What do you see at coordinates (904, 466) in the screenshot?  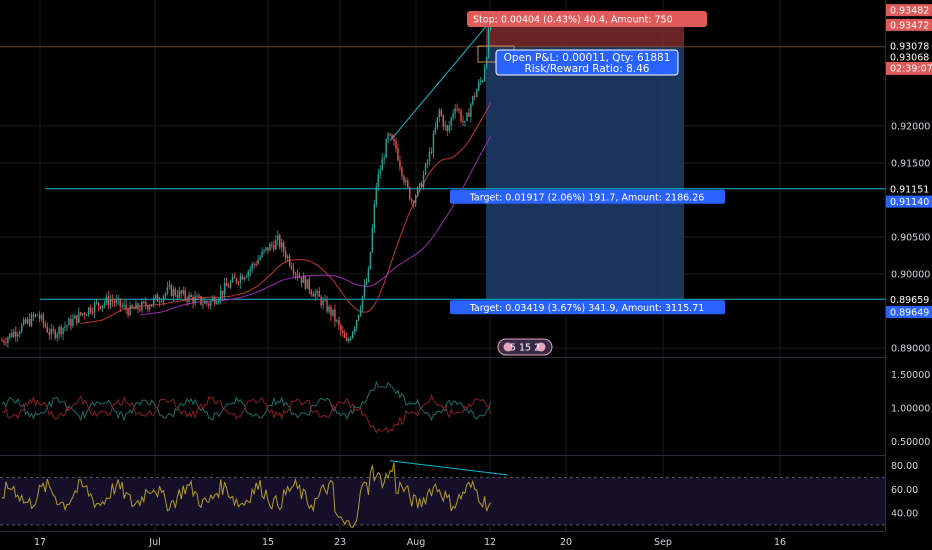 I see `rsi-tick-label: 80.00` at bounding box center [904, 466].